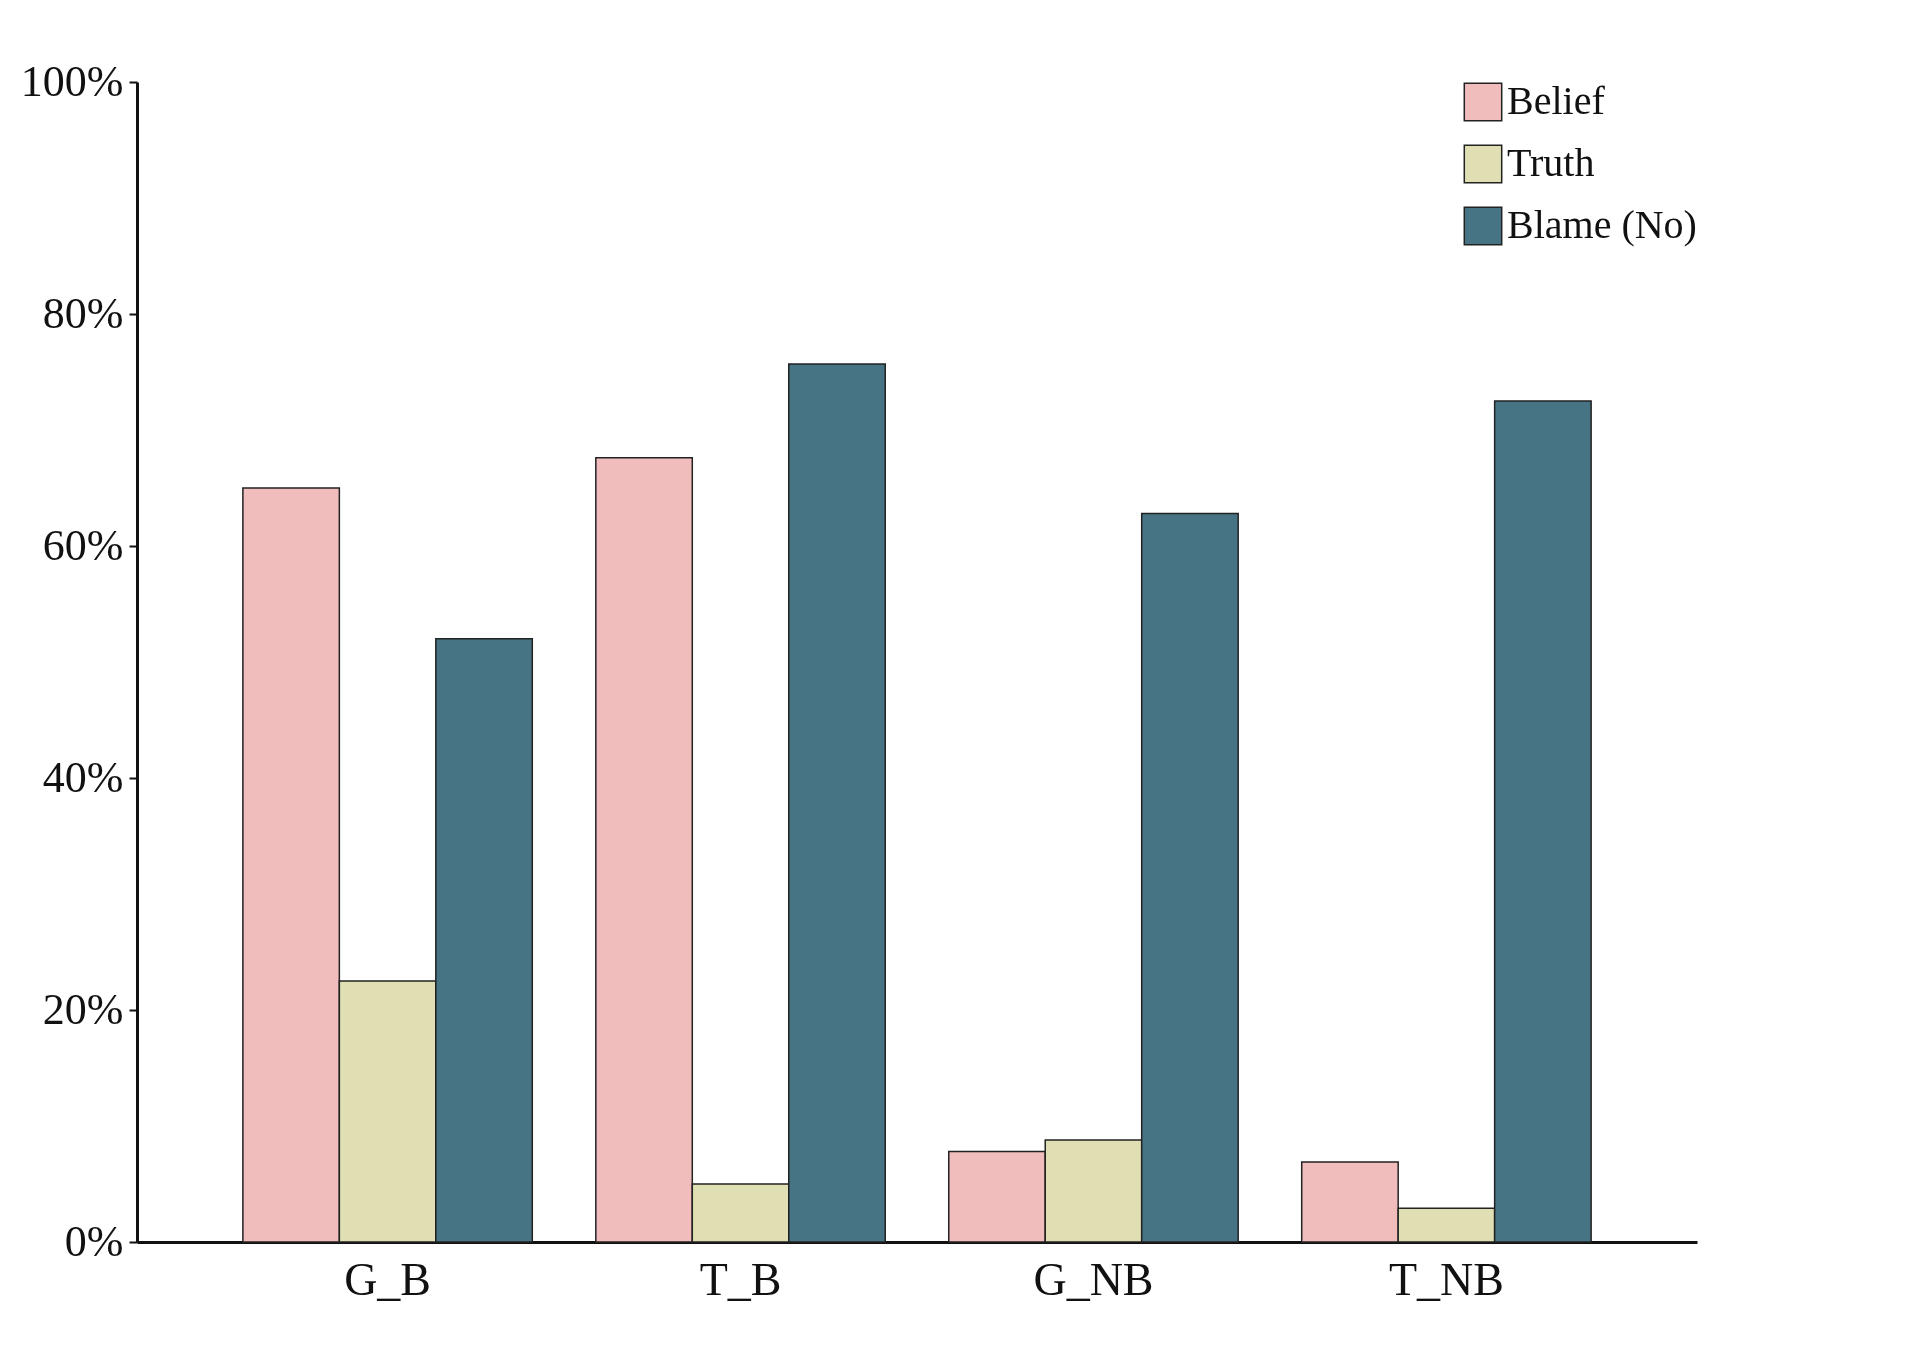  Describe the element at coordinates (72, 81) in the screenshot. I see `y-tick-label: 100%` at that location.